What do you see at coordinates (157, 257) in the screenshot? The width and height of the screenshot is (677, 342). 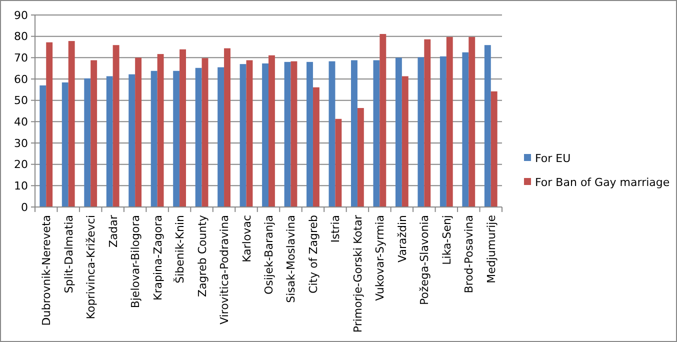 I see `x-tick-label: Krapina-Zagora` at bounding box center [157, 257].